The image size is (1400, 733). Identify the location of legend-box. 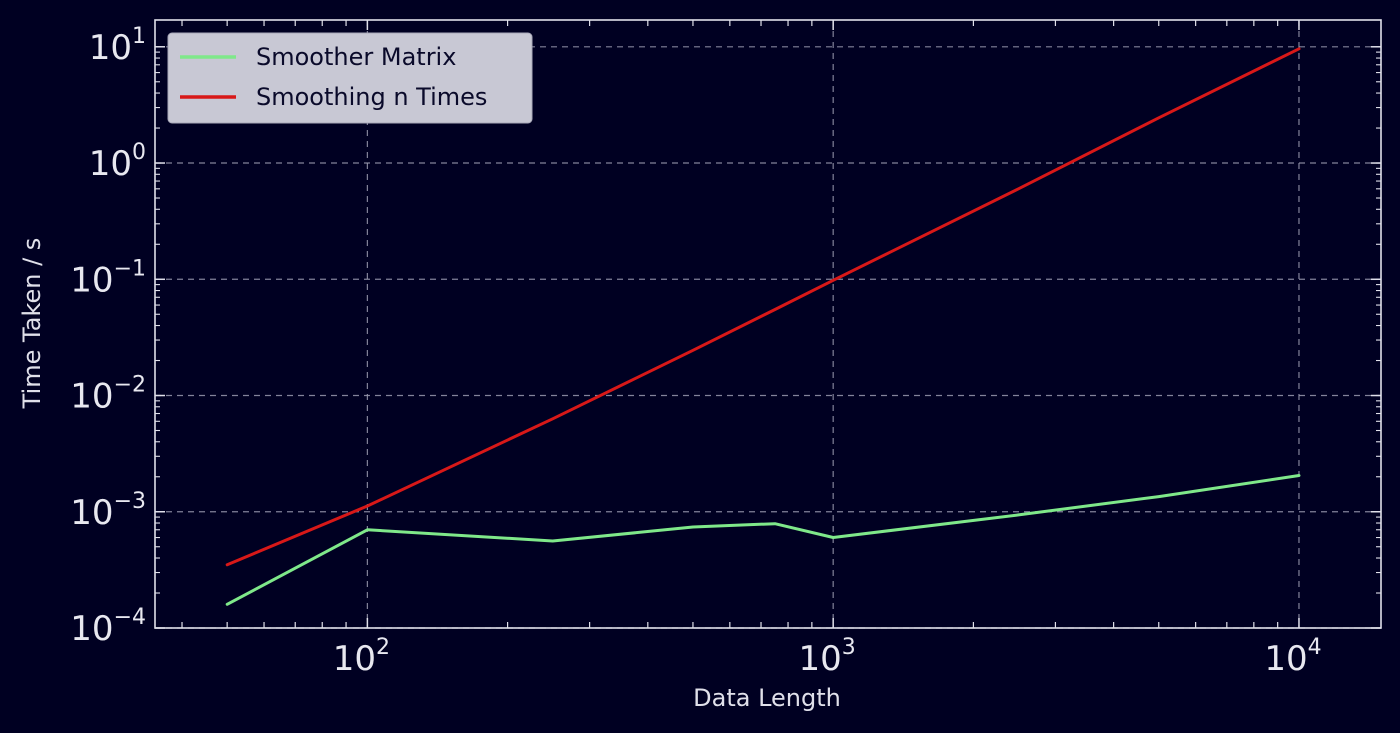
(350, 78).